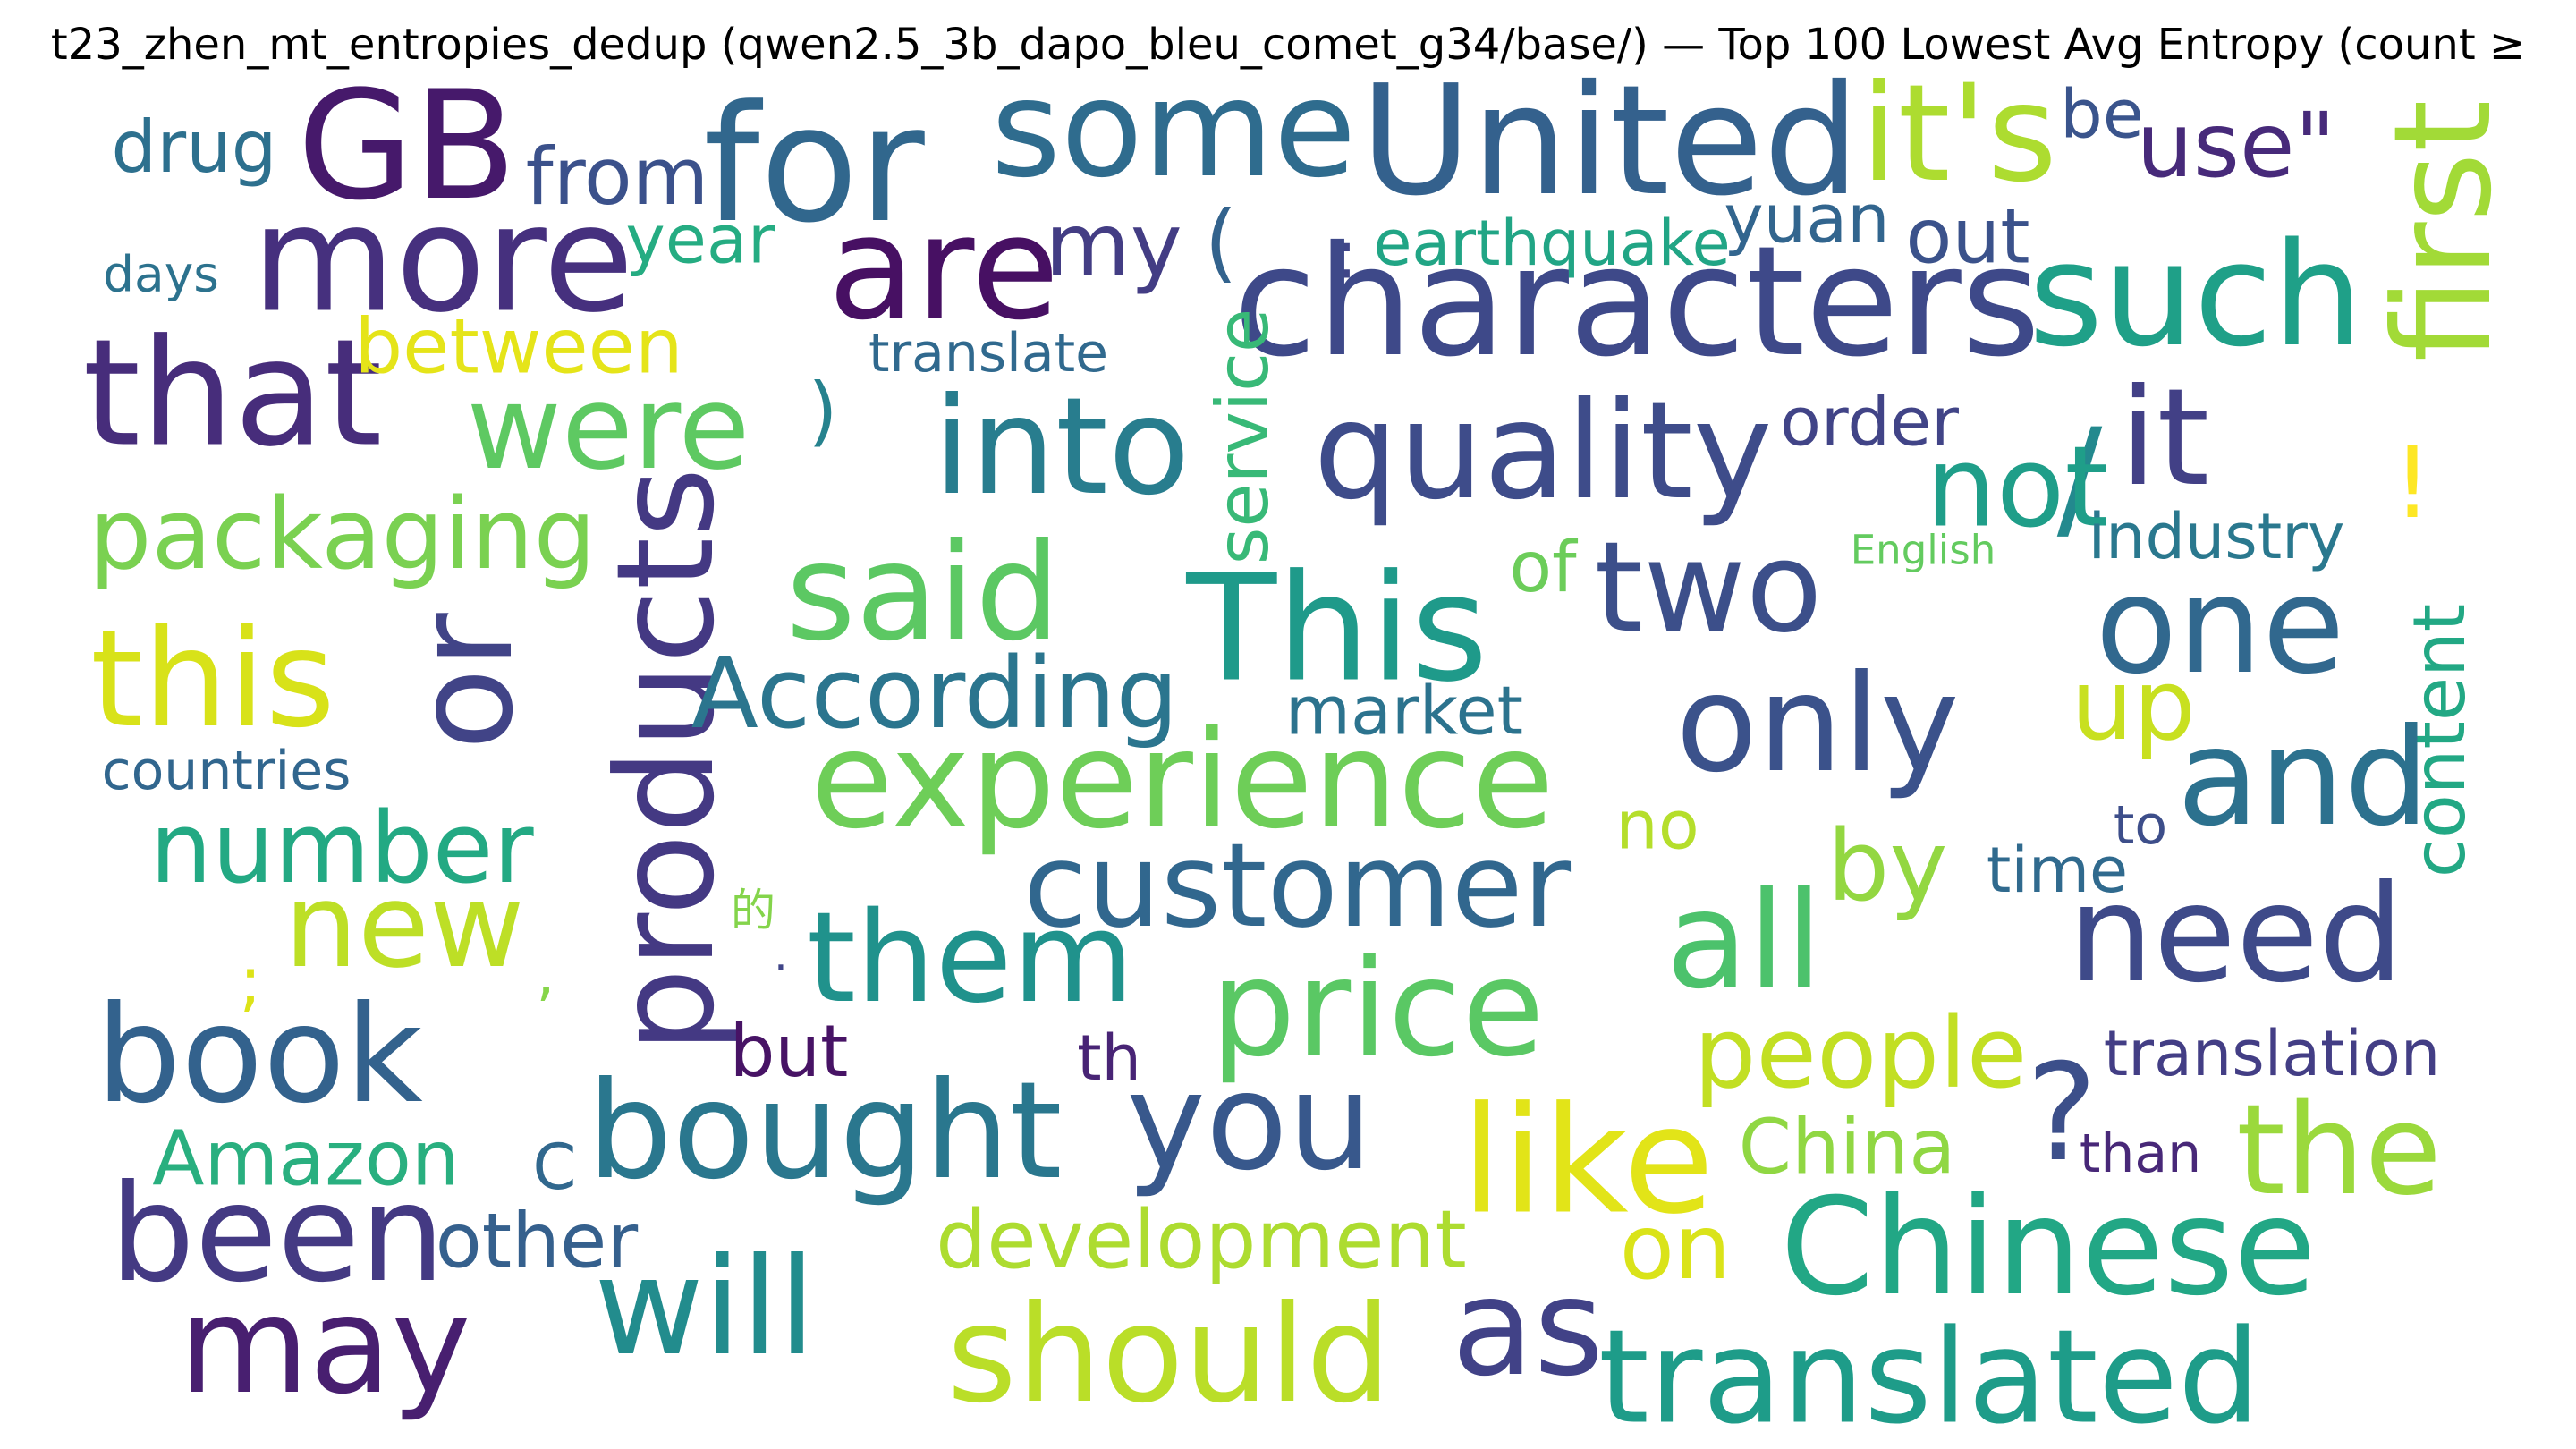  Describe the element at coordinates (2164, 438) in the screenshot. I see `cloud-word: it` at that location.